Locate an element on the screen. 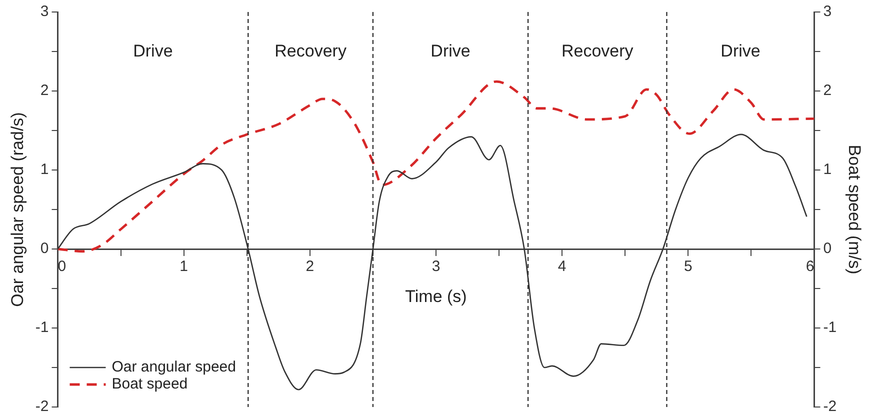 The width and height of the screenshot is (874, 419). x-axis-title: Time (s) is located at coordinates (436, 296).